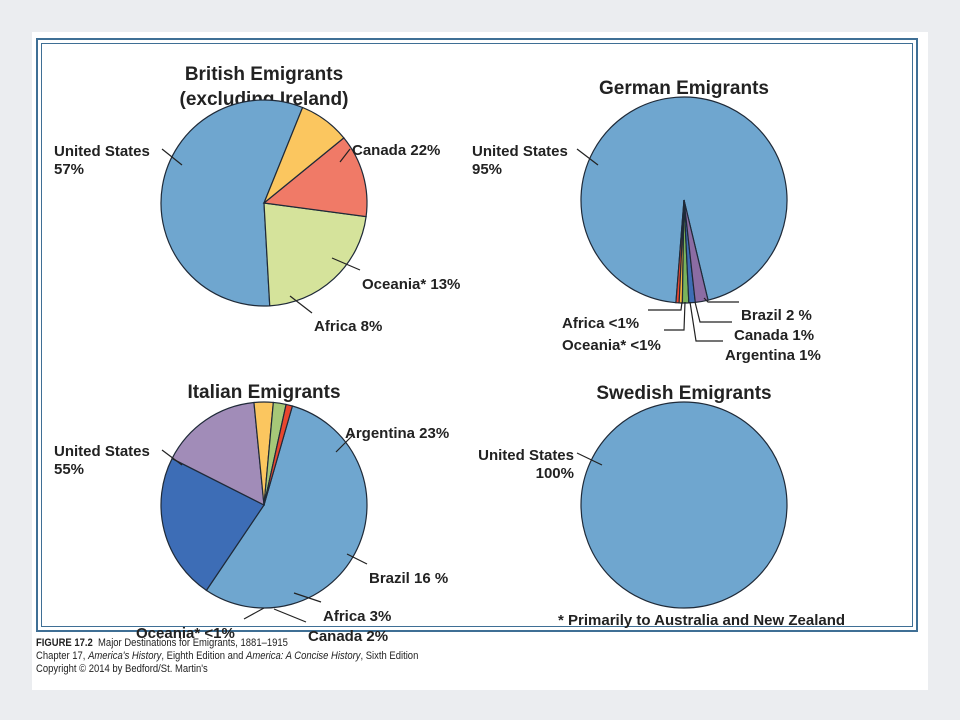  I want to click on caption-line-3: Copyright © 2014 by Bedford/St. Martin's, so click(122, 669).